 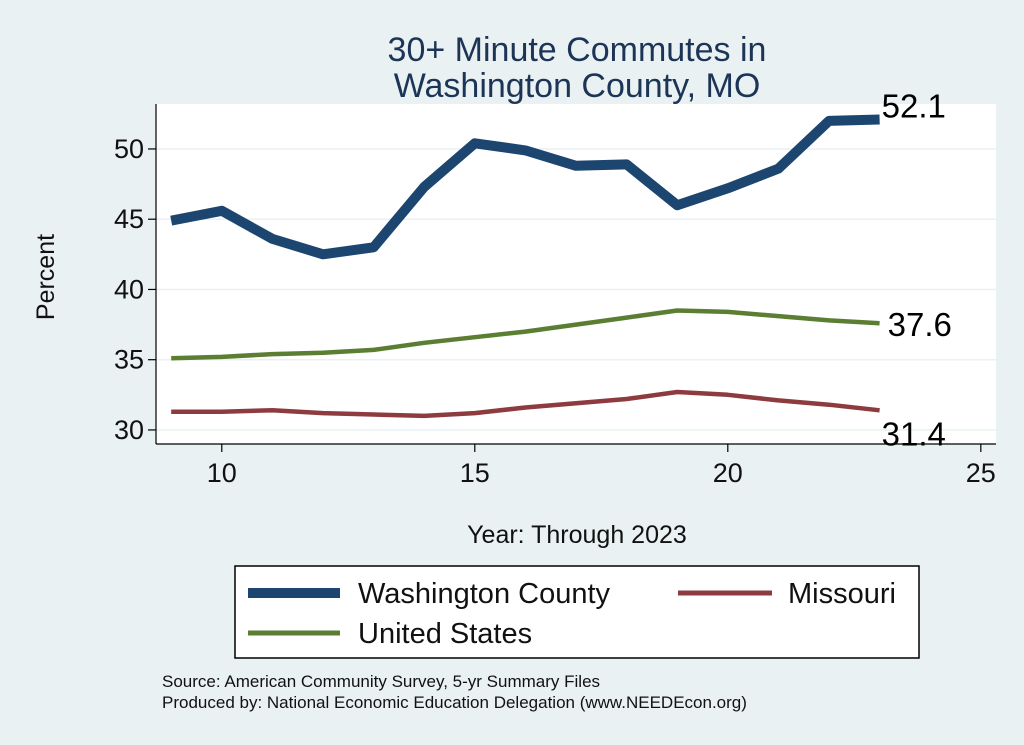 I want to click on y-tick-label-35: 35, so click(x=129, y=360).